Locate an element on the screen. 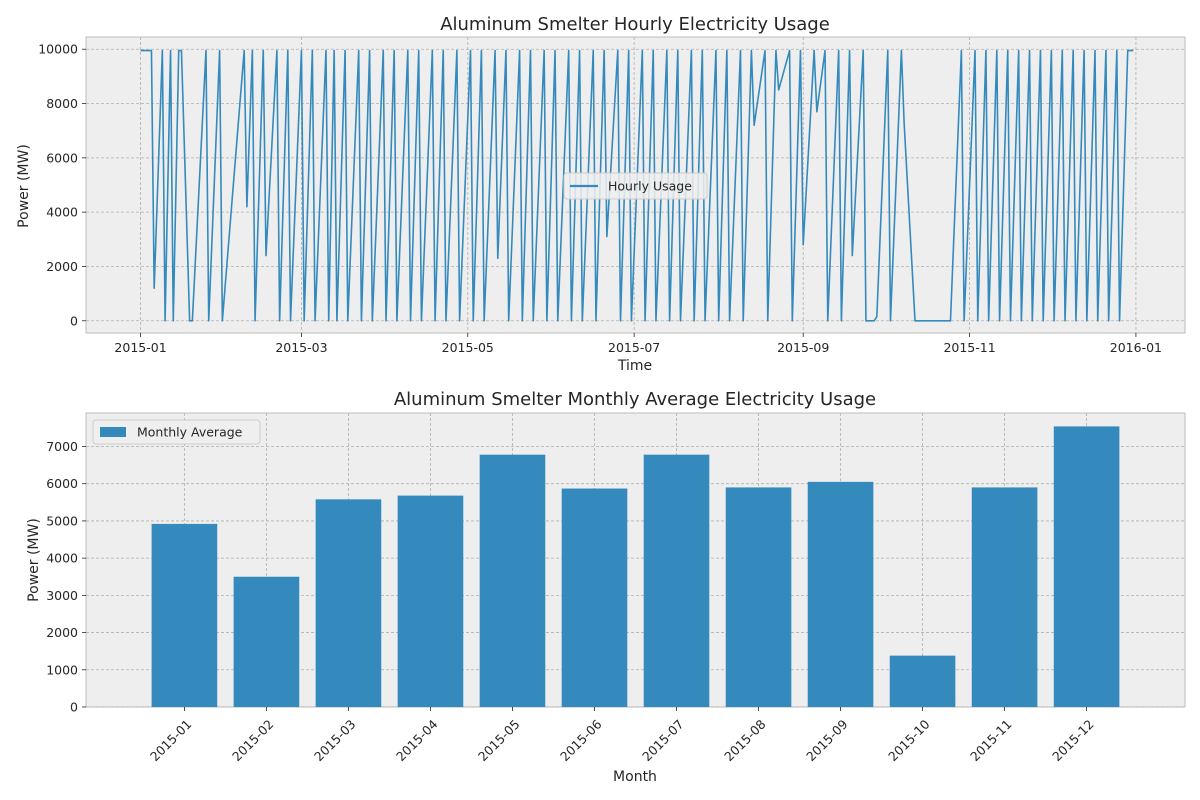  monthly-x-tick-label: 2015-10 is located at coordinates (909, 740).